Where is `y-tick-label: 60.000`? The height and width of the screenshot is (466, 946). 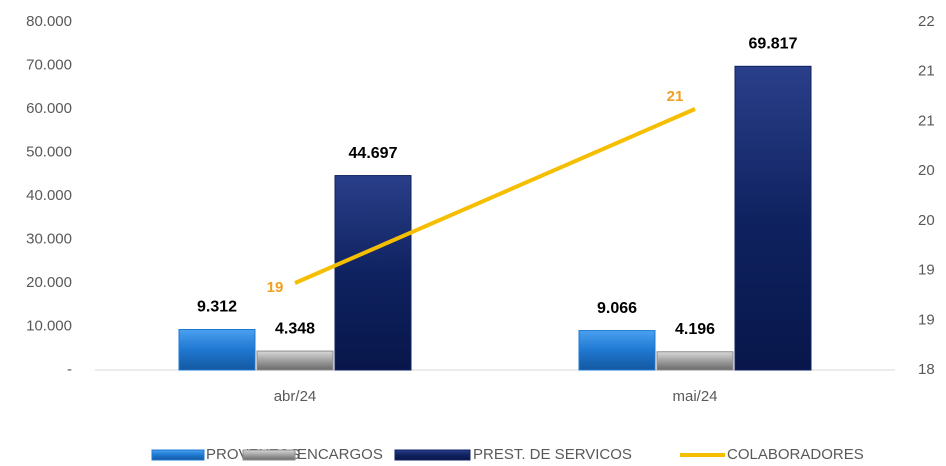
y-tick-label: 60.000 is located at coordinates (49, 108).